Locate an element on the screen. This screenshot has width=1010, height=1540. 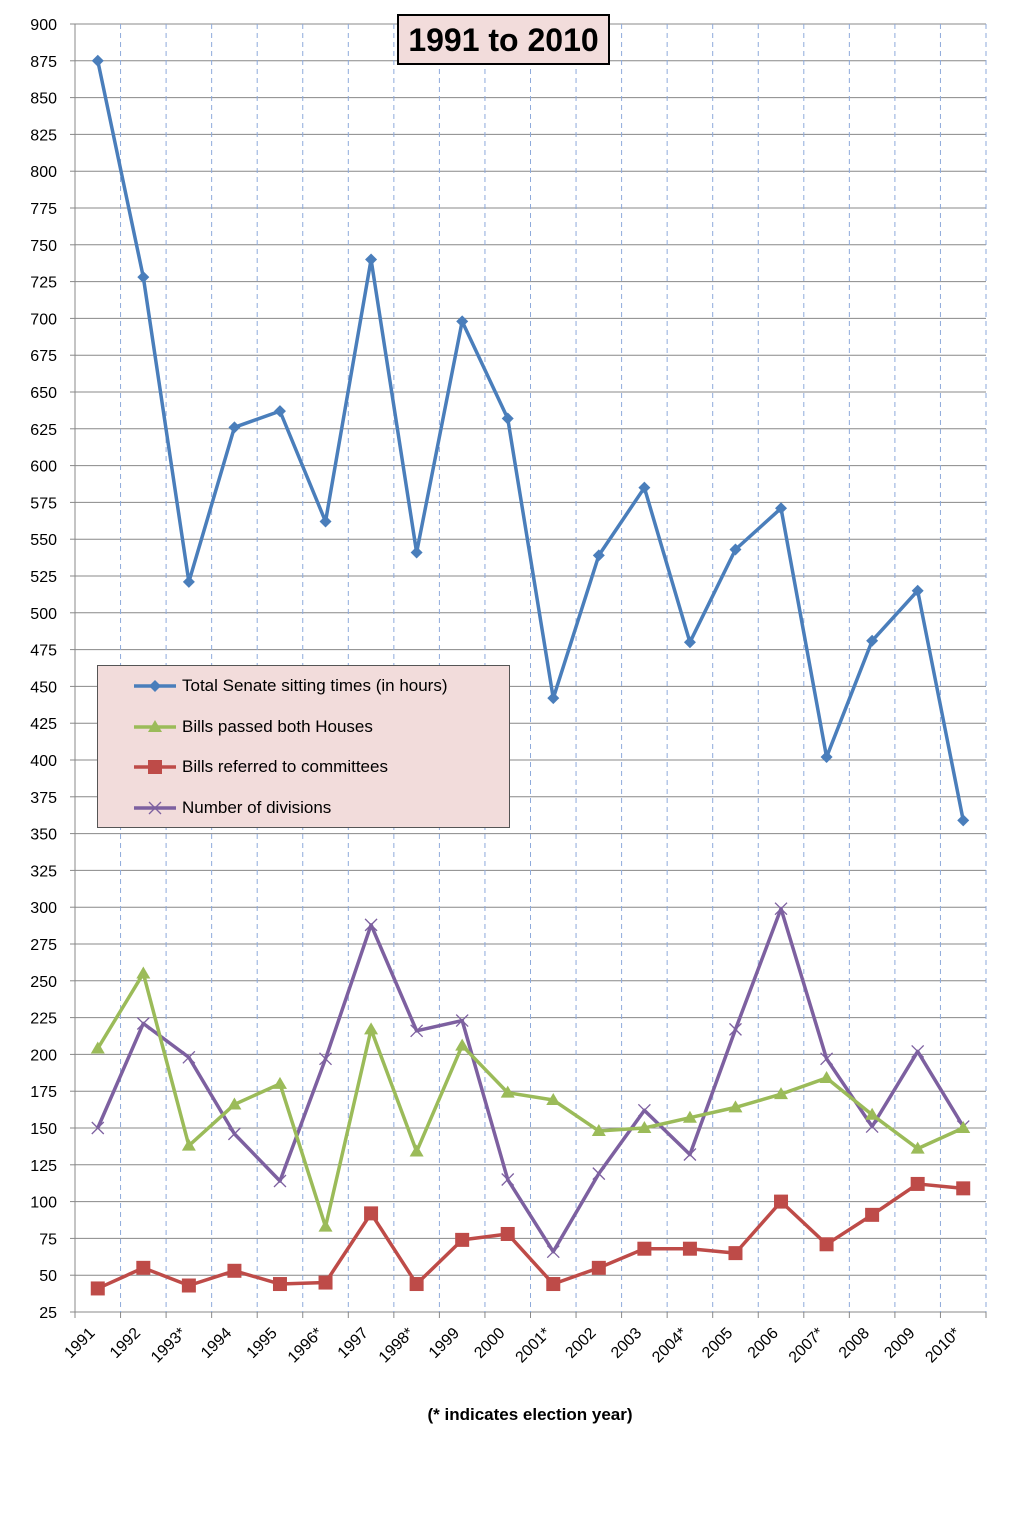
x-tick-label: 1994 is located at coordinates (216, 1343).